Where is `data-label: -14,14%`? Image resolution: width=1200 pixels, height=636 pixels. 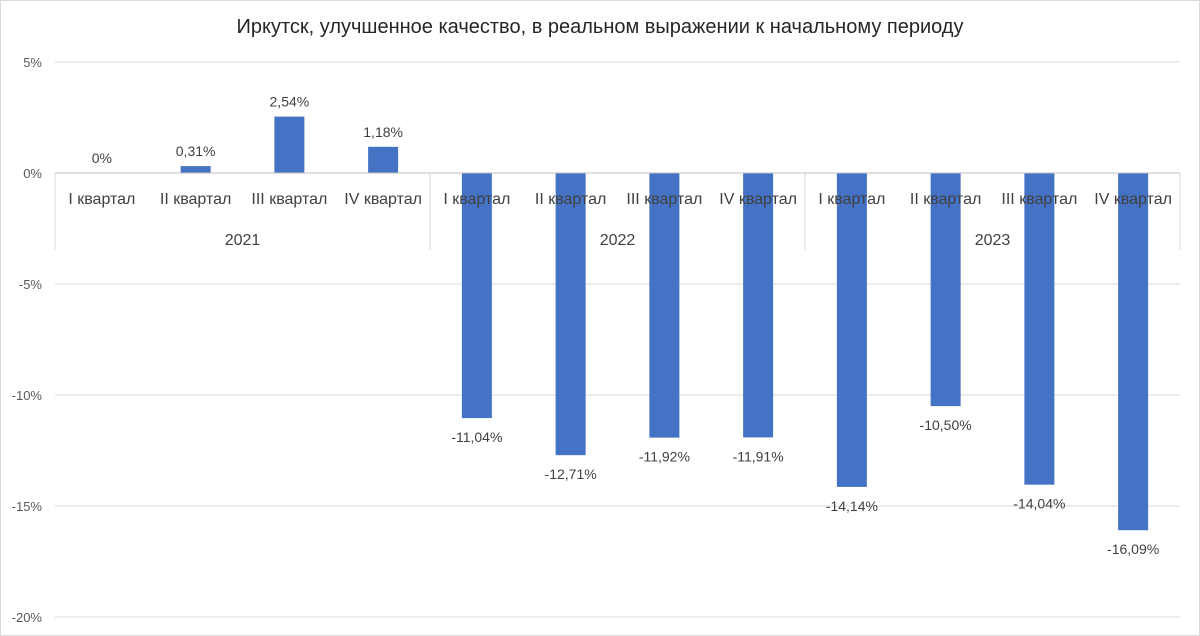 data-label: -14,14% is located at coordinates (852, 506).